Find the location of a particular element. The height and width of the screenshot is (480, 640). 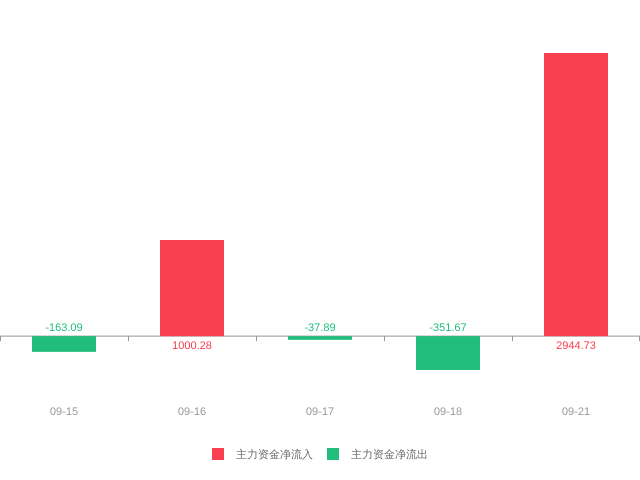

x-tick-label: 09-16 is located at coordinates (192, 412).